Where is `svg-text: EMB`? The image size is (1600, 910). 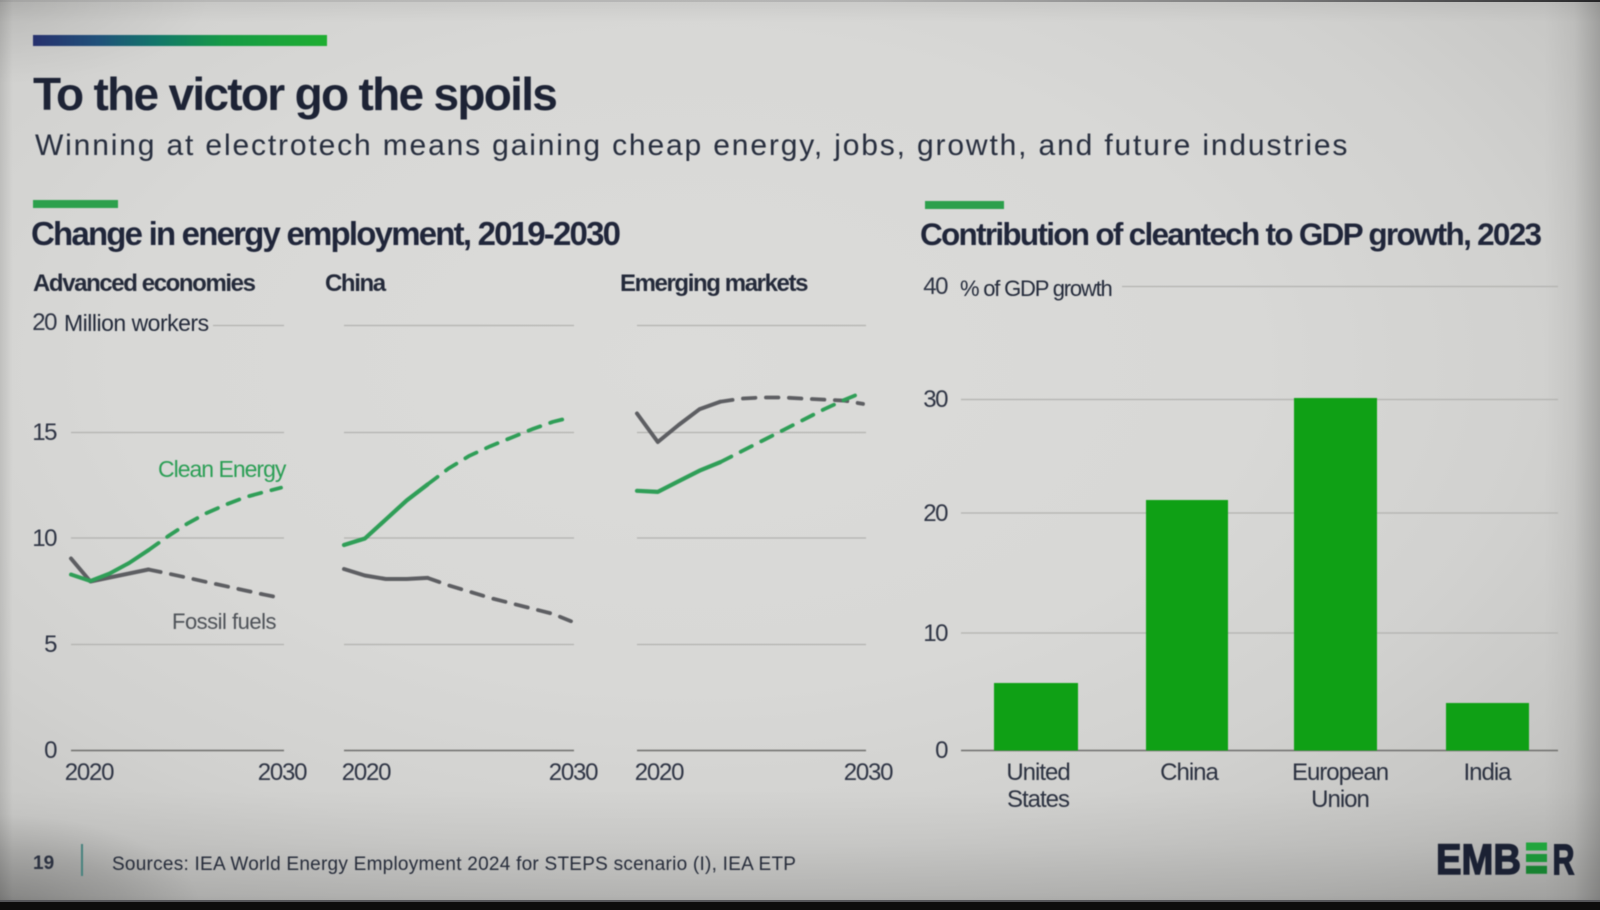 svg-text: EMB is located at coordinates (1478, 860).